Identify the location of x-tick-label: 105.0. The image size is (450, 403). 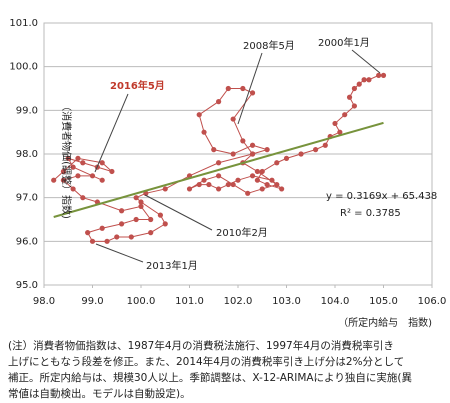
(383, 301).